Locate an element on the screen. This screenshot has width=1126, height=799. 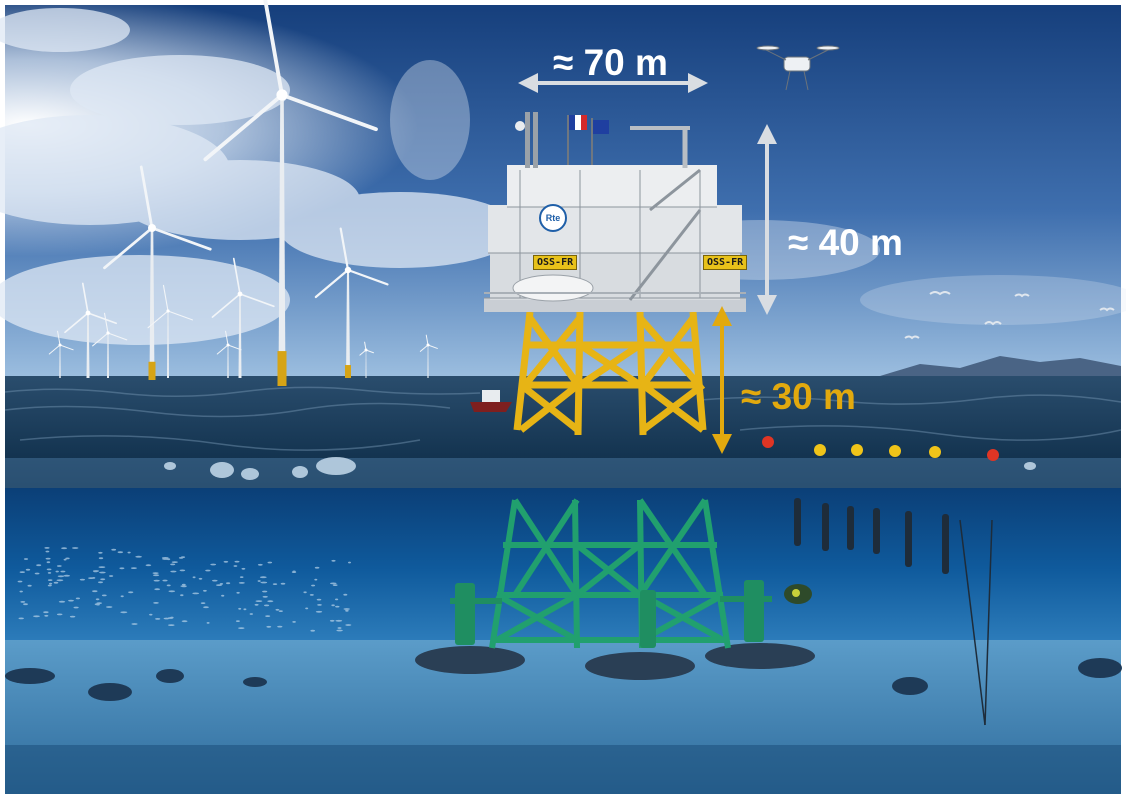
jacket-piles is located at coordinates (611, 614).